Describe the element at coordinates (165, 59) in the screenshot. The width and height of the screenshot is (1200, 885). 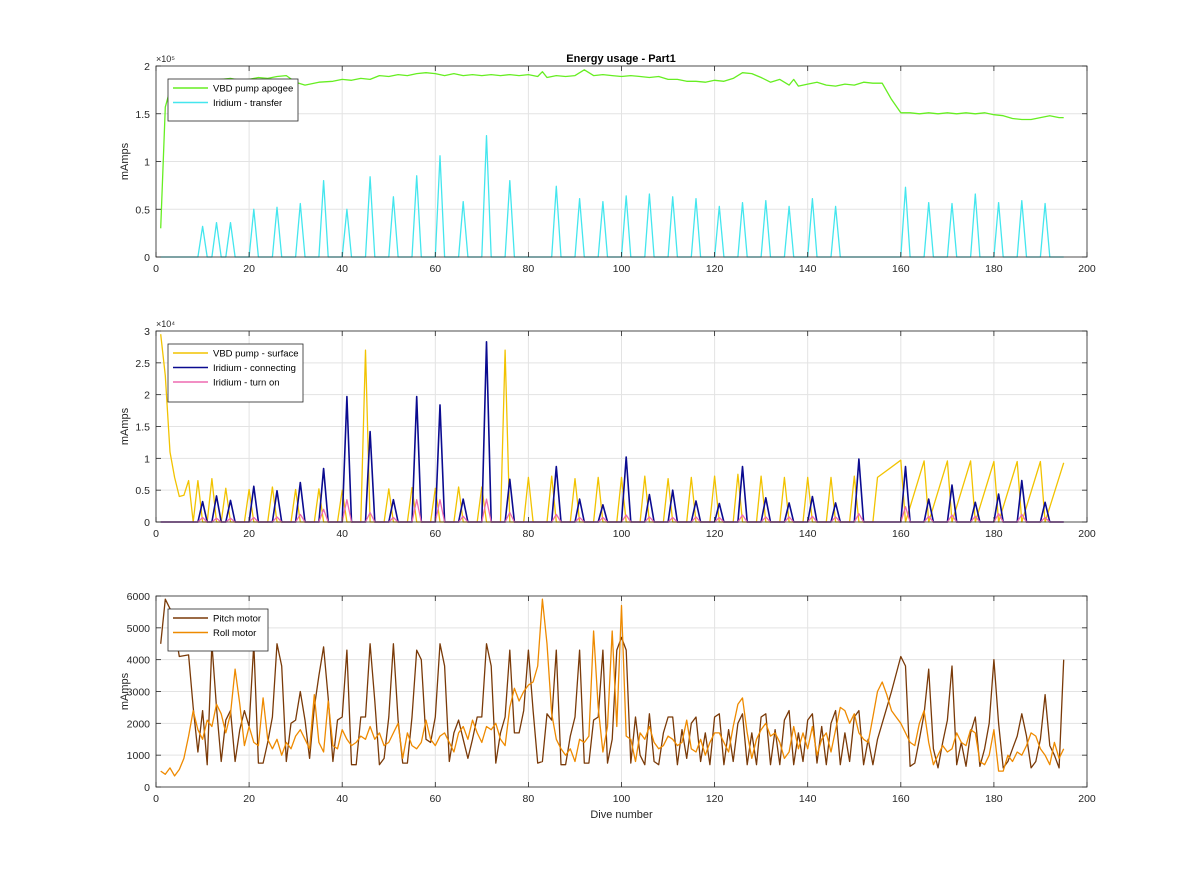
I see `y-exponent-label: ×10⁵` at that location.